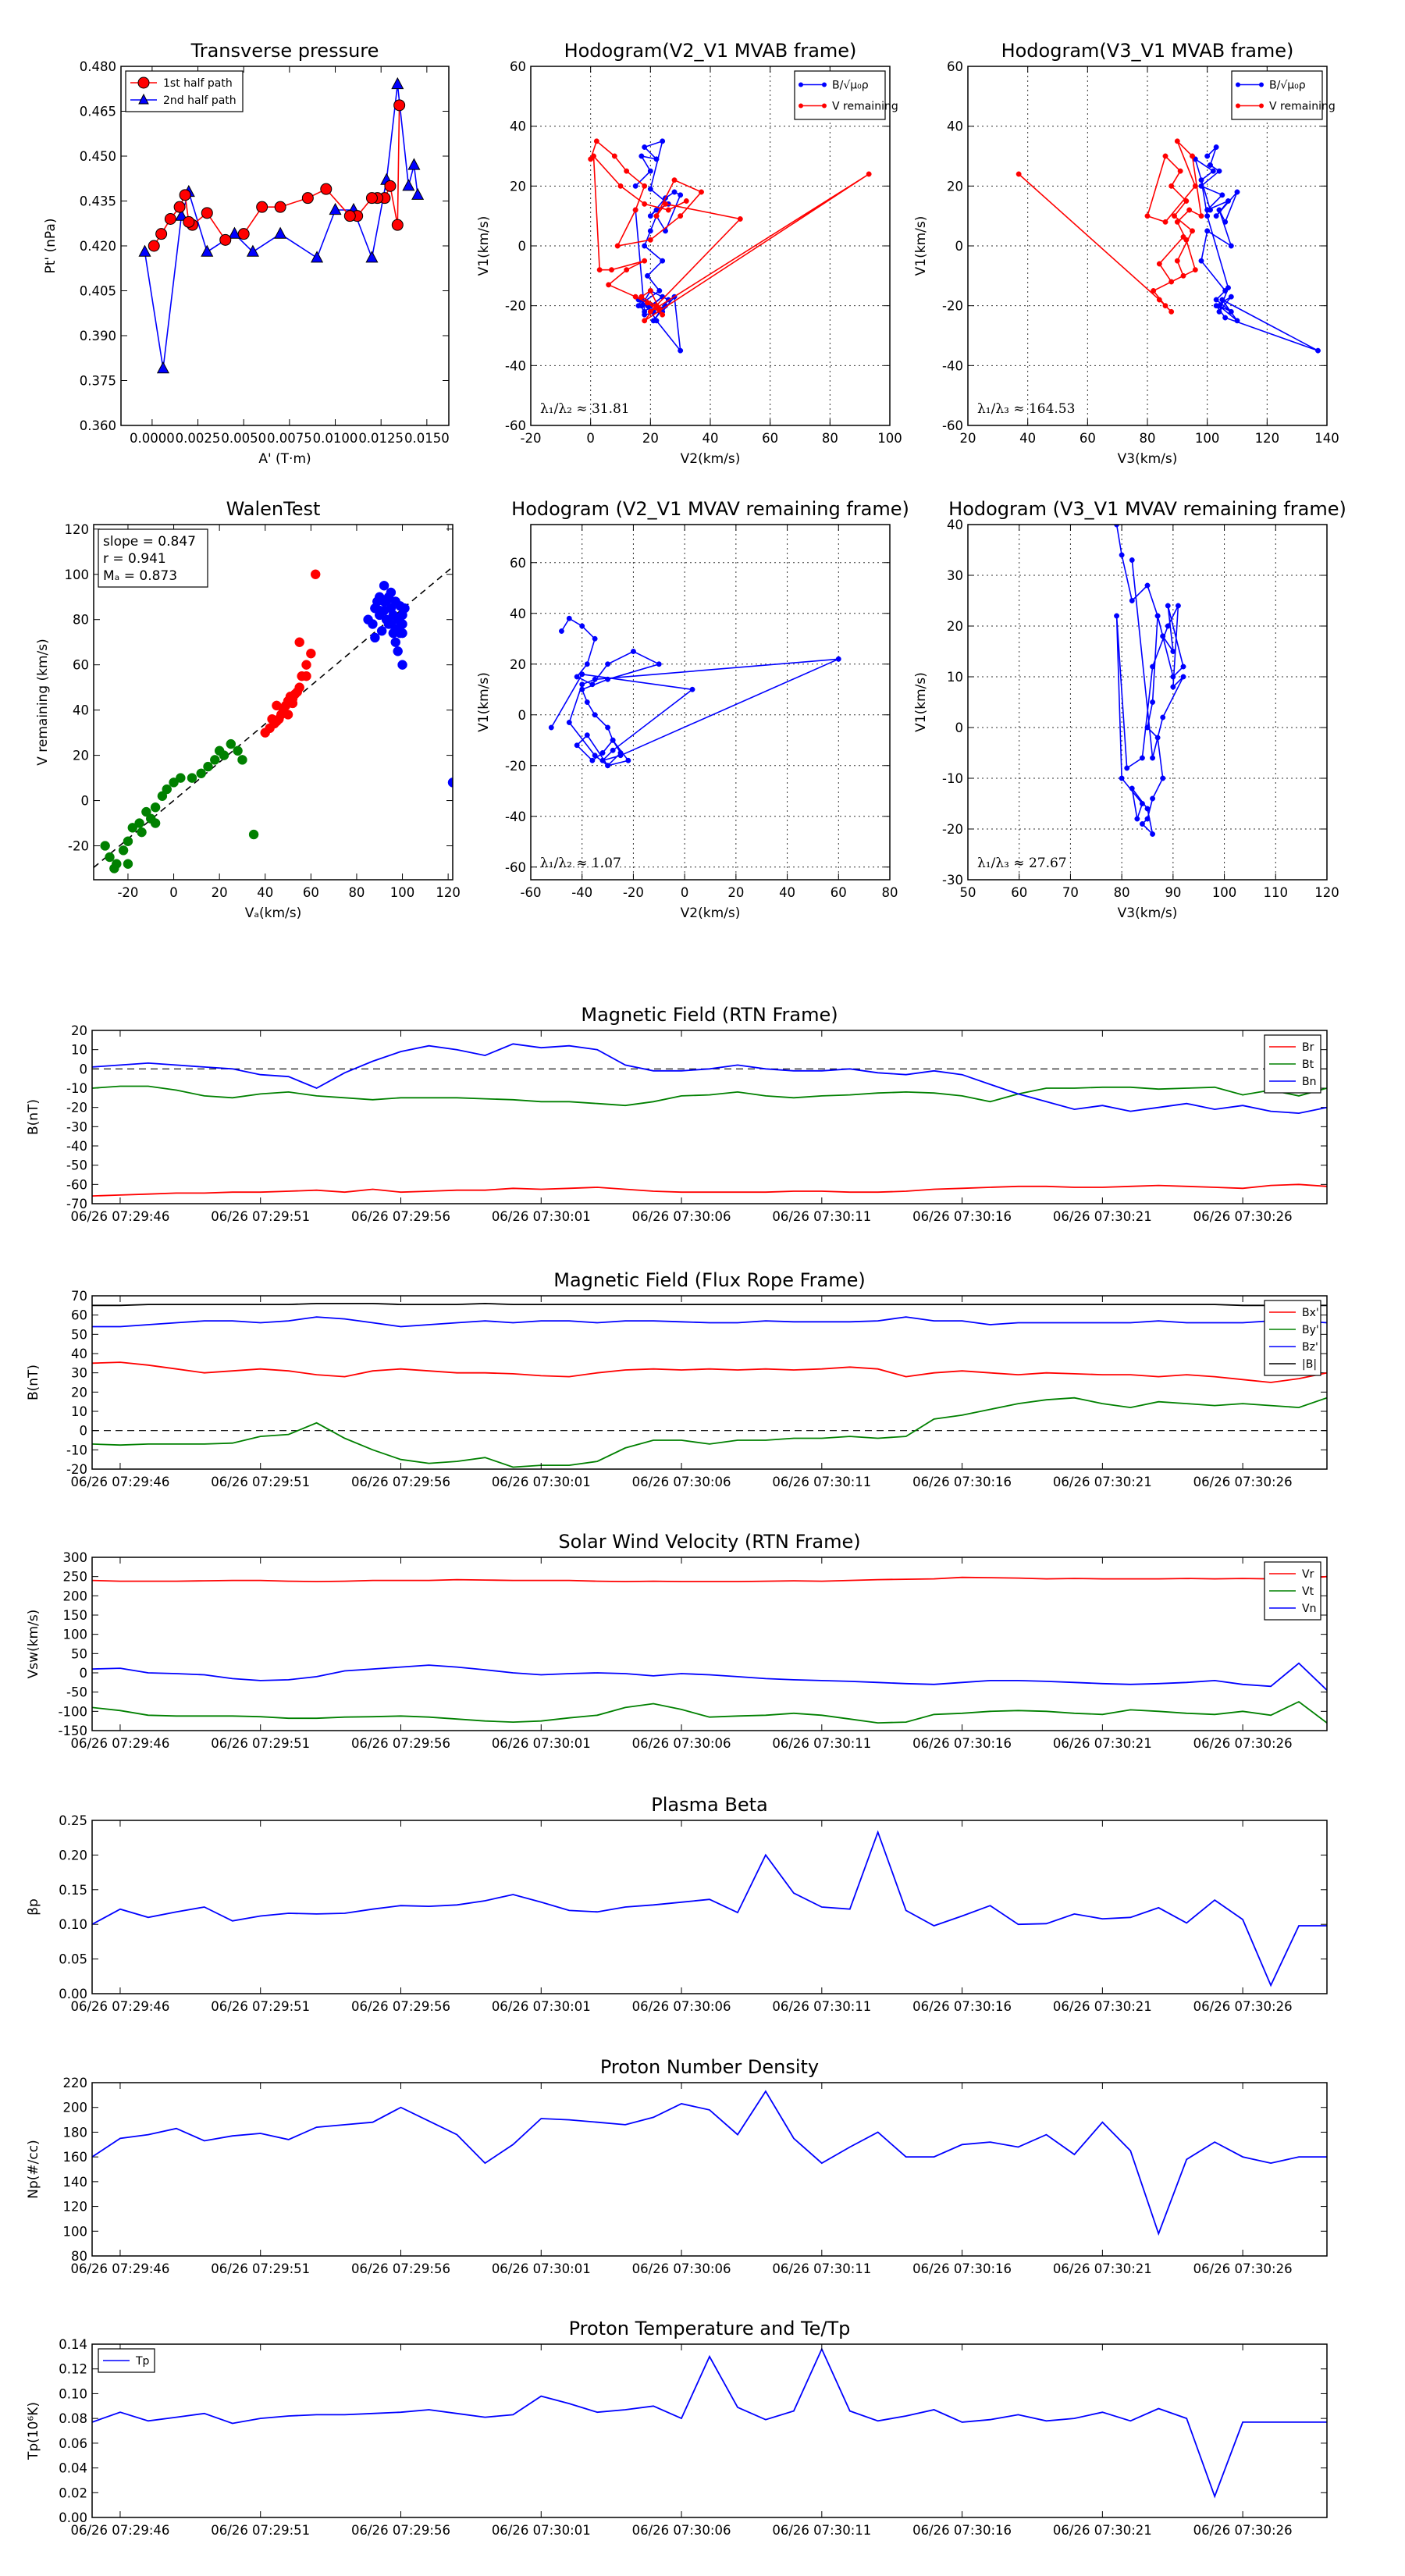 The height and width of the screenshot is (2576, 1405). What do you see at coordinates (1148, 51) in the screenshot?
I see `chart-title: Hodogram(V3_V1 MVAB frame)` at bounding box center [1148, 51].